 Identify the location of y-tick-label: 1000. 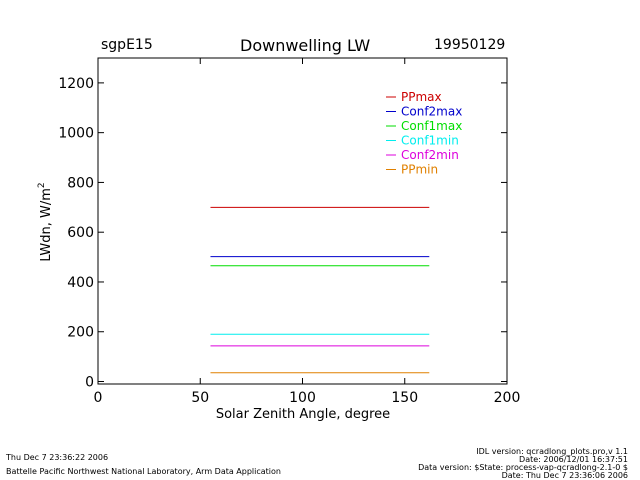
(76, 134).